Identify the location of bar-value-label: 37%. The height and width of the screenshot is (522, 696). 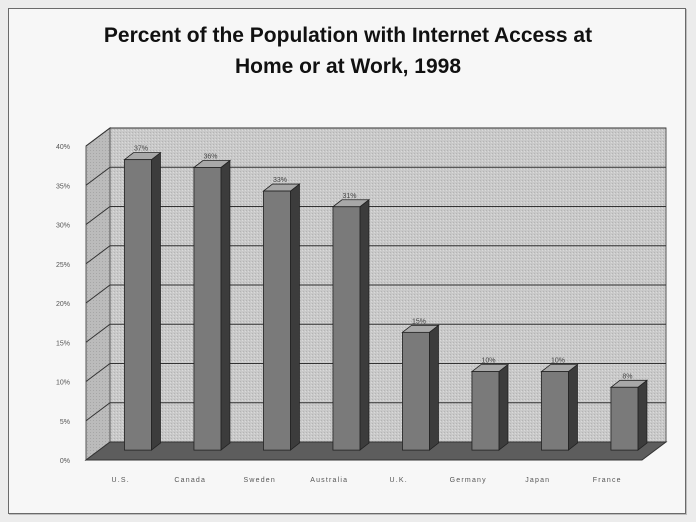
(141, 149).